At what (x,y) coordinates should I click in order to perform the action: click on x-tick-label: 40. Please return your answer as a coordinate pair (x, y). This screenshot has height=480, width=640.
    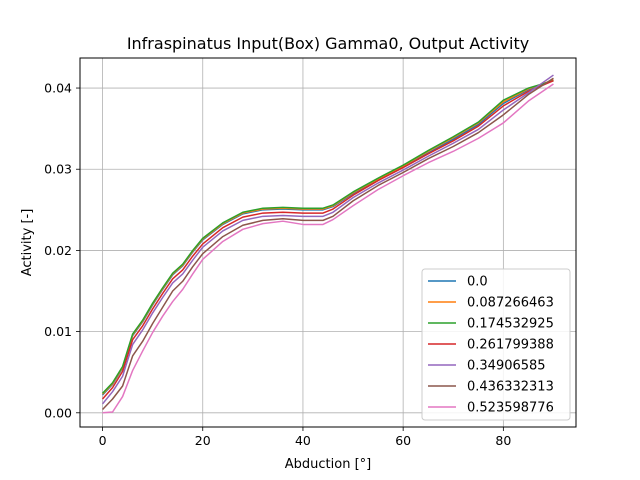
    Looking at the image, I should click on (303, 440).